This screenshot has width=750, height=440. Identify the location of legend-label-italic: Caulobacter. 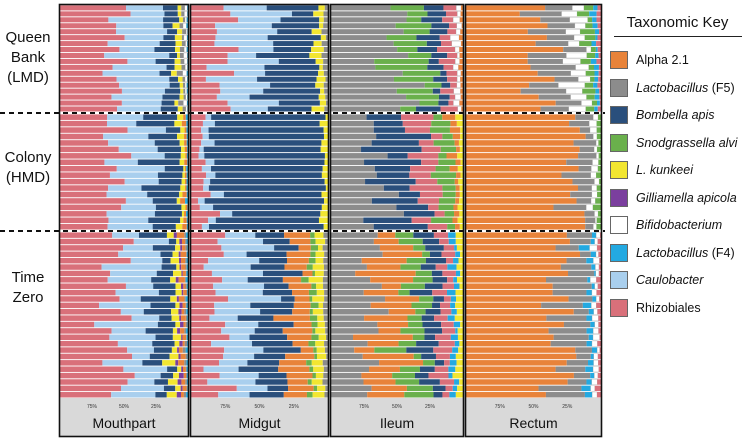
(670, 280).